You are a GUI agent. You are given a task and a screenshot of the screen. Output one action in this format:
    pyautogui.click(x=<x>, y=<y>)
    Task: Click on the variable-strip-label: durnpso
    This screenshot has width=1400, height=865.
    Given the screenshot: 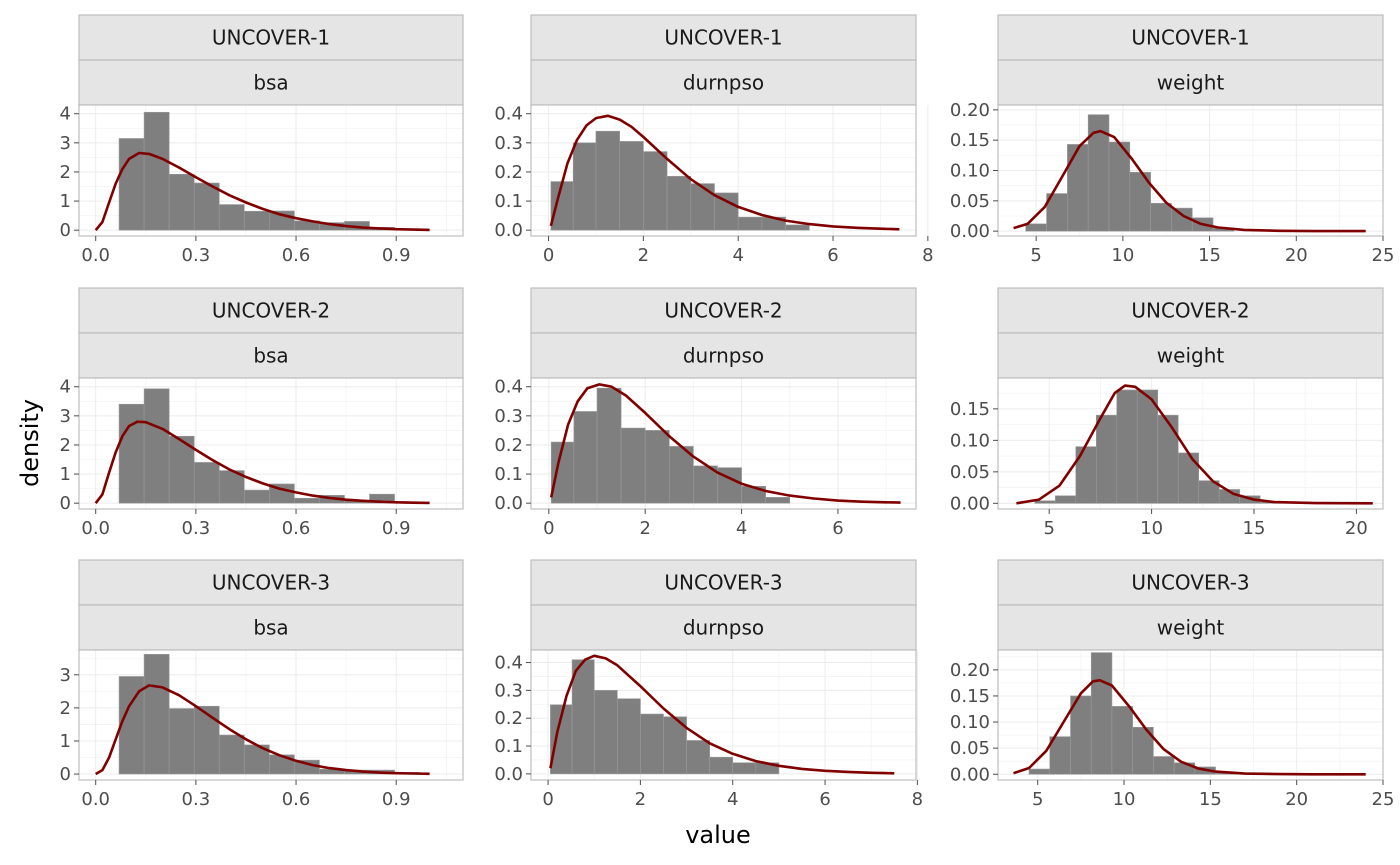 What is the action you would take?
    pyautogui.click(x=723, y=356)
    